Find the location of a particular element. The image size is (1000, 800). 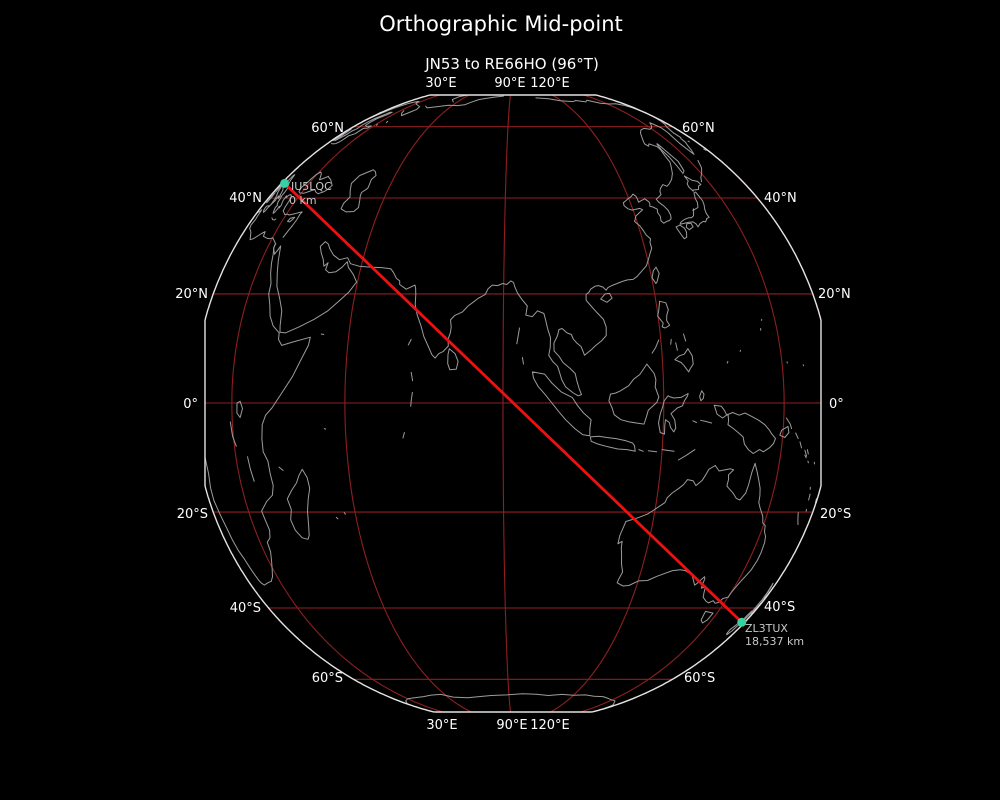

start-marker is located at coordinates (285, 183).